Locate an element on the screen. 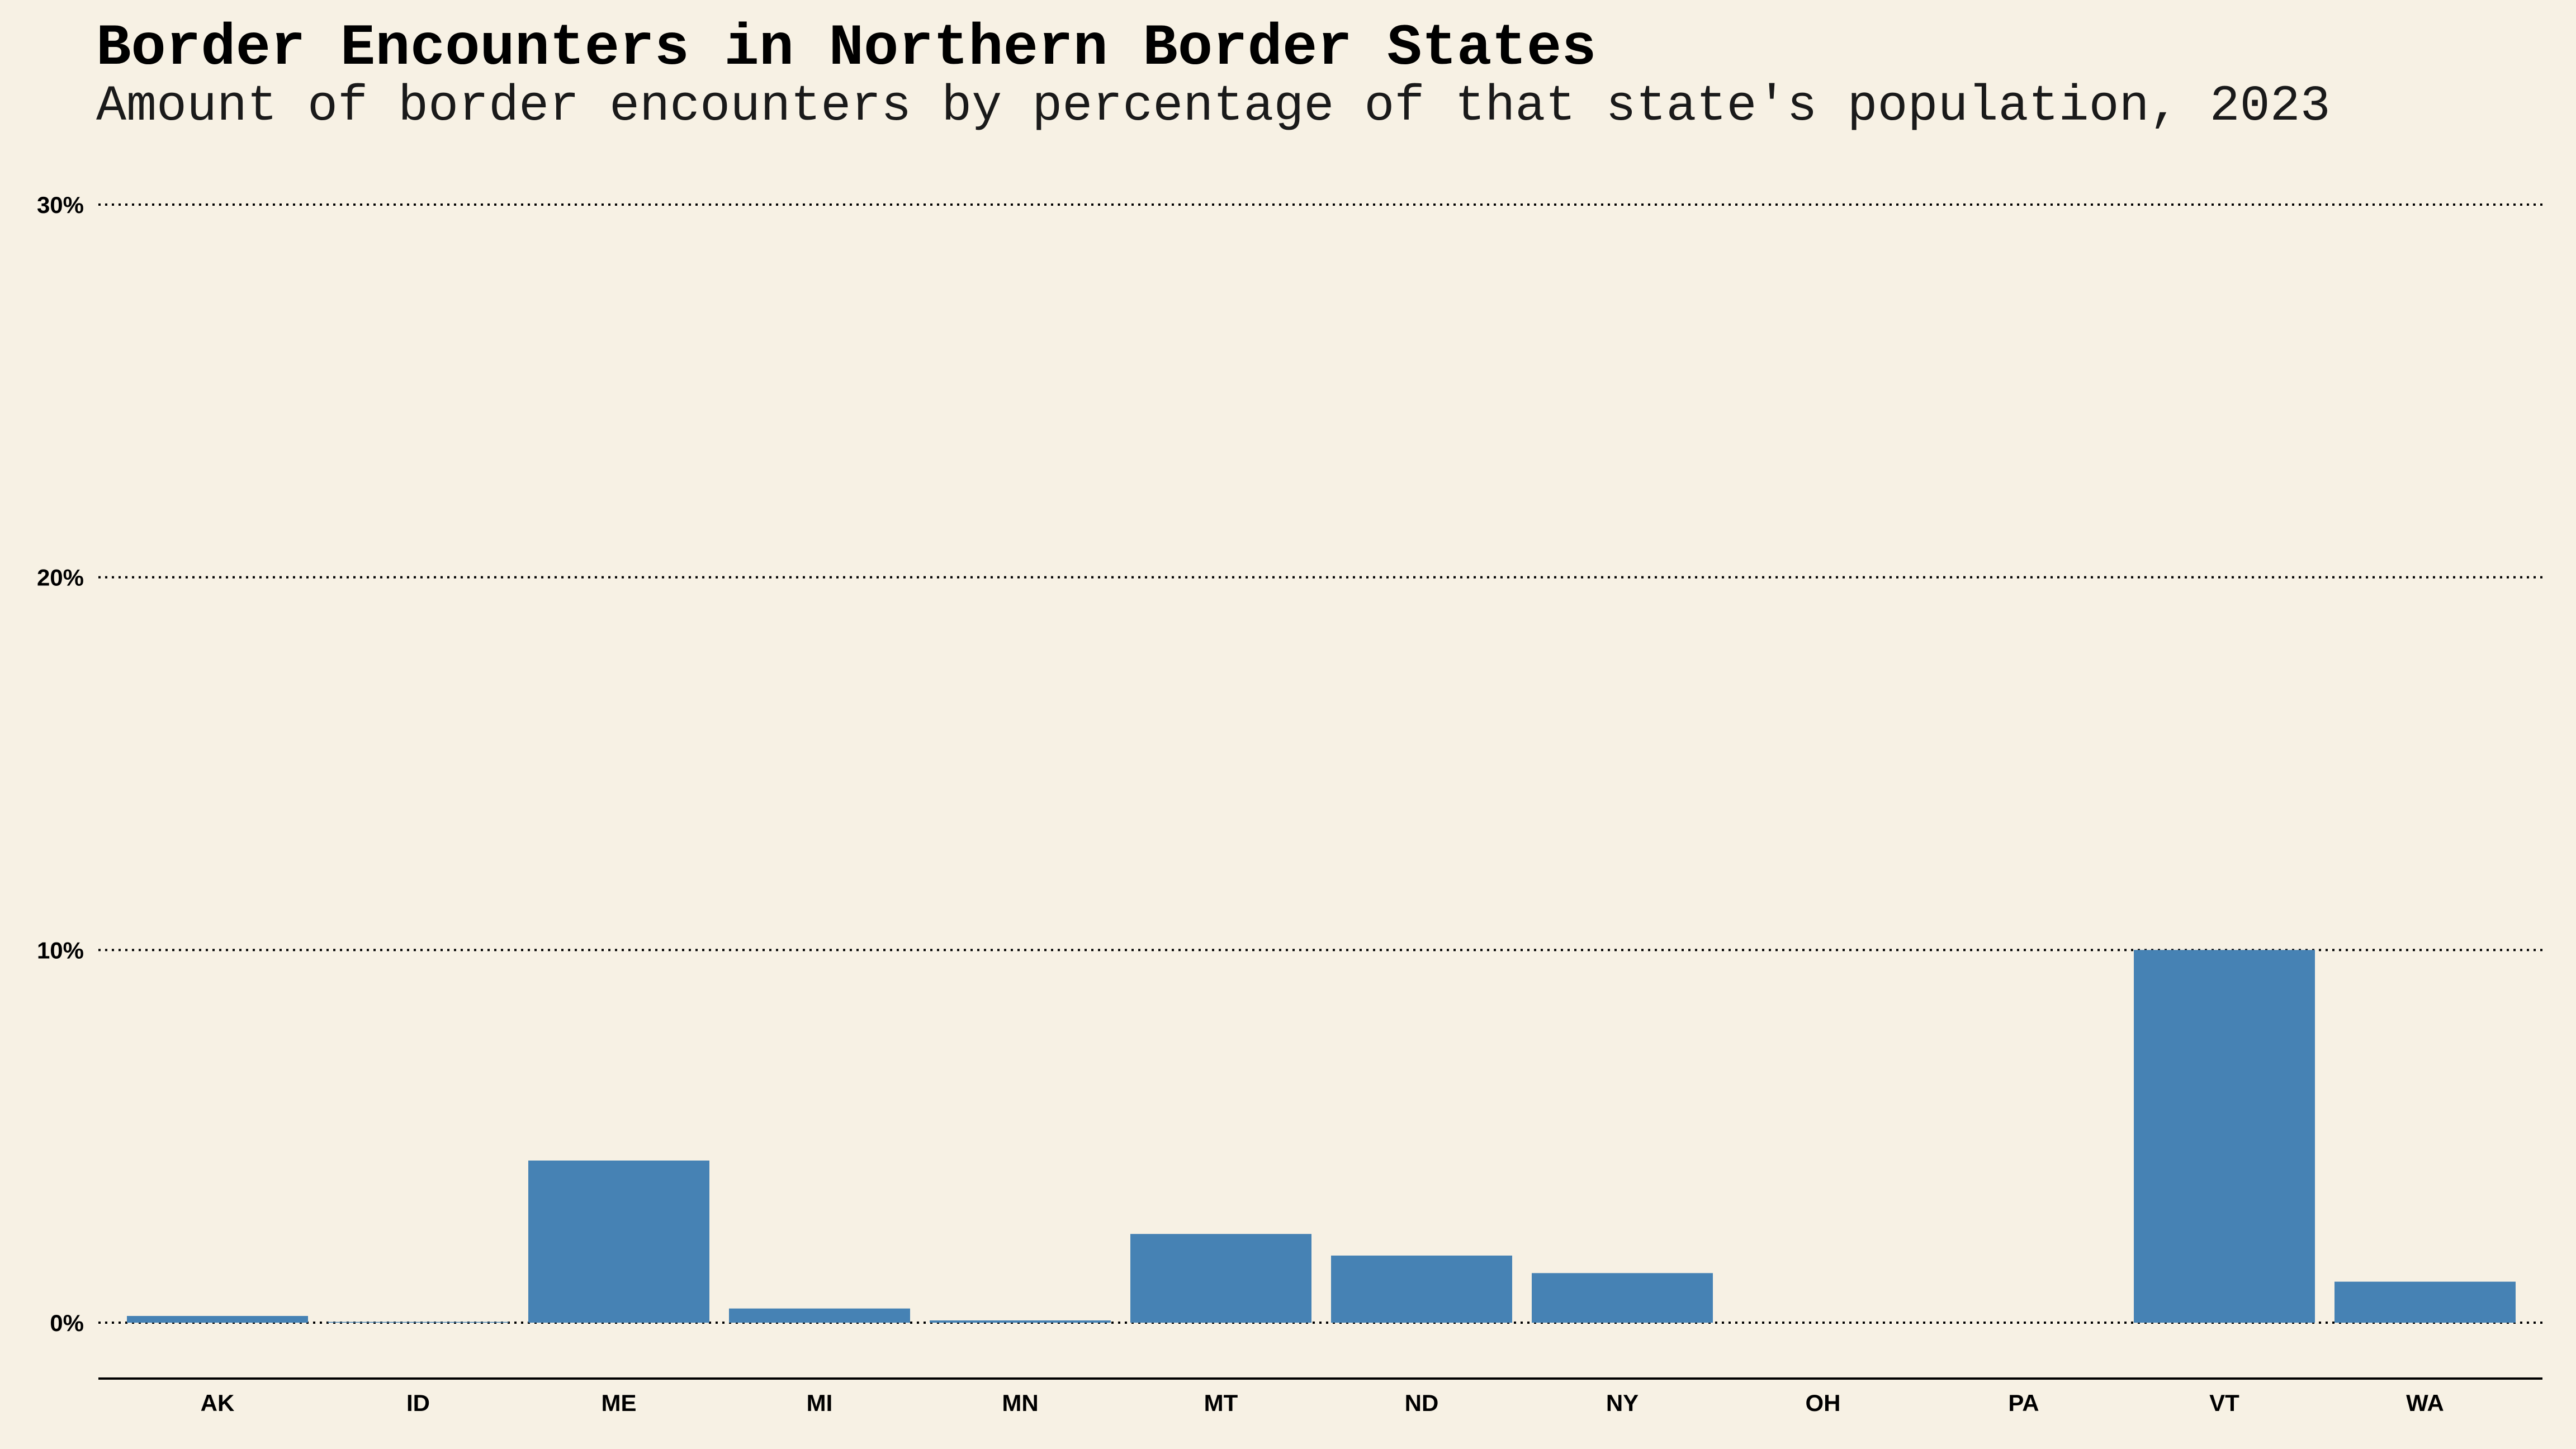 This screenshot has height=1449, width=2576. y-tick-label: 30% is located at coordinates (60, 205).